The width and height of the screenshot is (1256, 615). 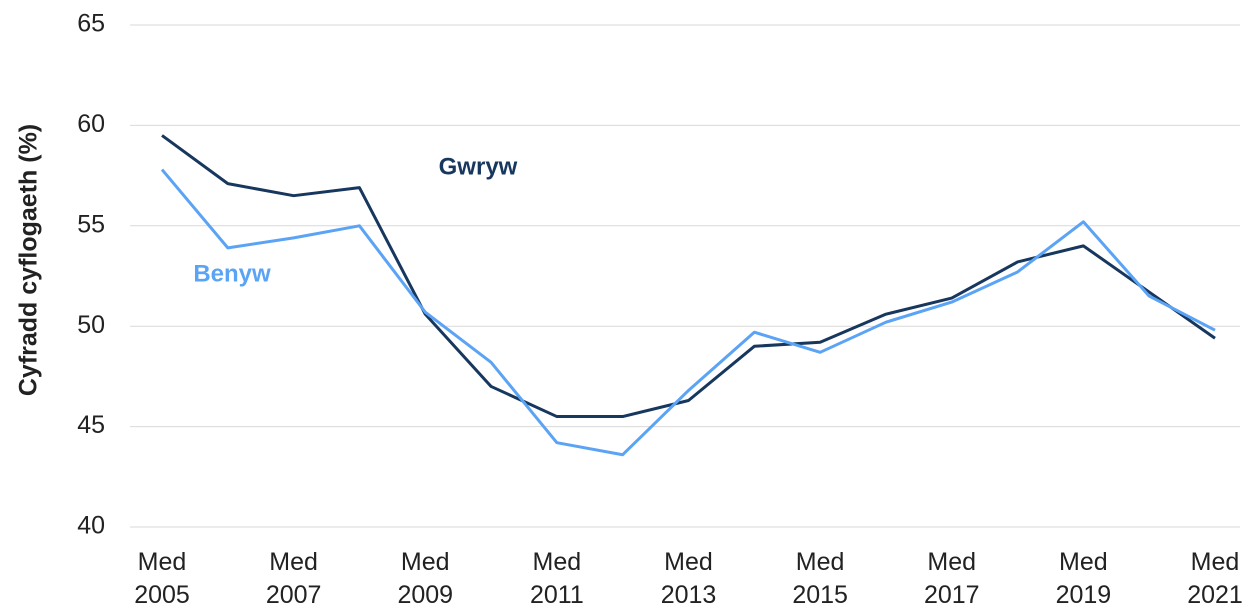 What do you see at coordinates (556, 578) in the screenshot?
I see `x-tick-label: Med 2011` at bounding box center [556, 578].